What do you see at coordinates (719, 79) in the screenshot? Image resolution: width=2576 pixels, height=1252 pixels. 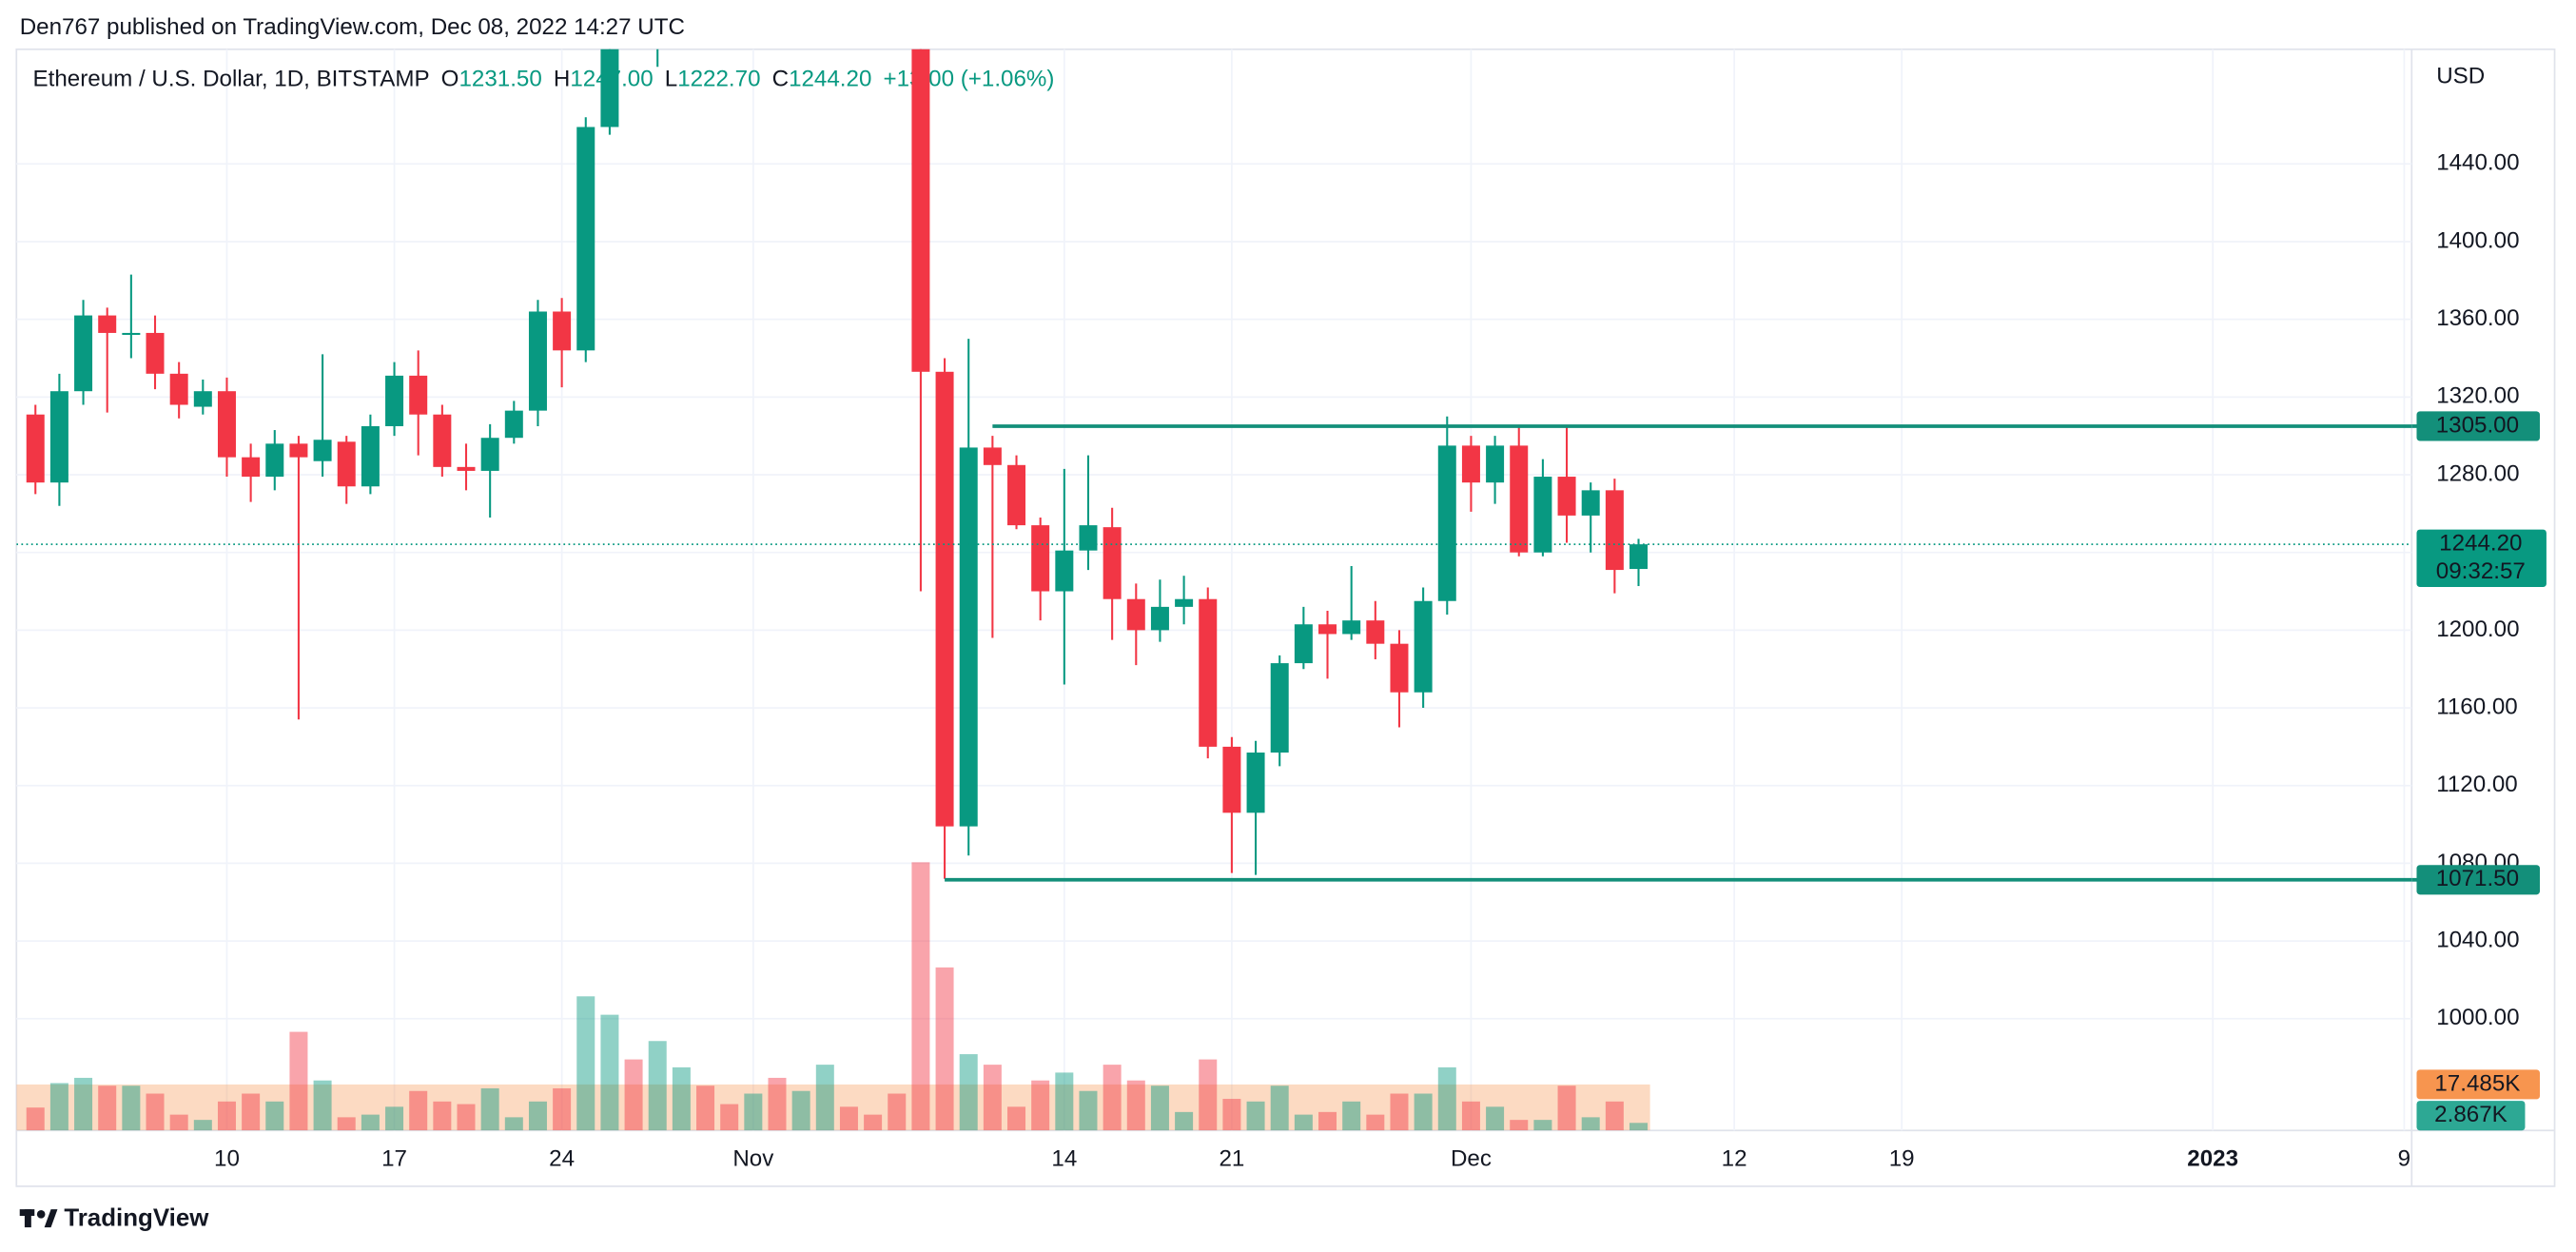 I see `ohlc-value: 1222.70` at bounding box center [719, 79].